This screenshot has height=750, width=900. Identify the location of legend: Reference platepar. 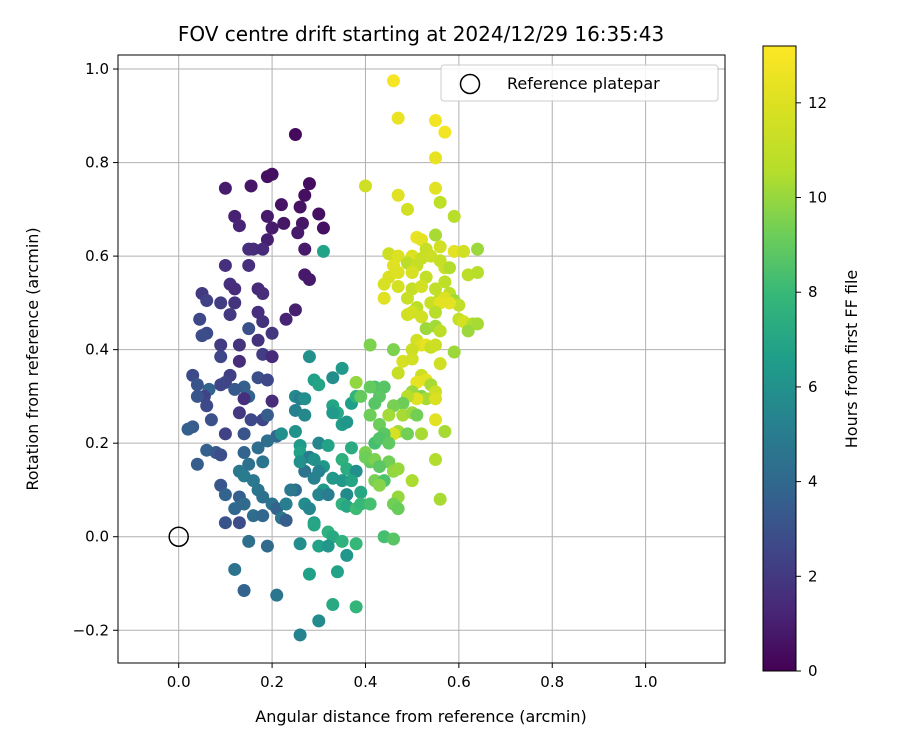
(579, 83).